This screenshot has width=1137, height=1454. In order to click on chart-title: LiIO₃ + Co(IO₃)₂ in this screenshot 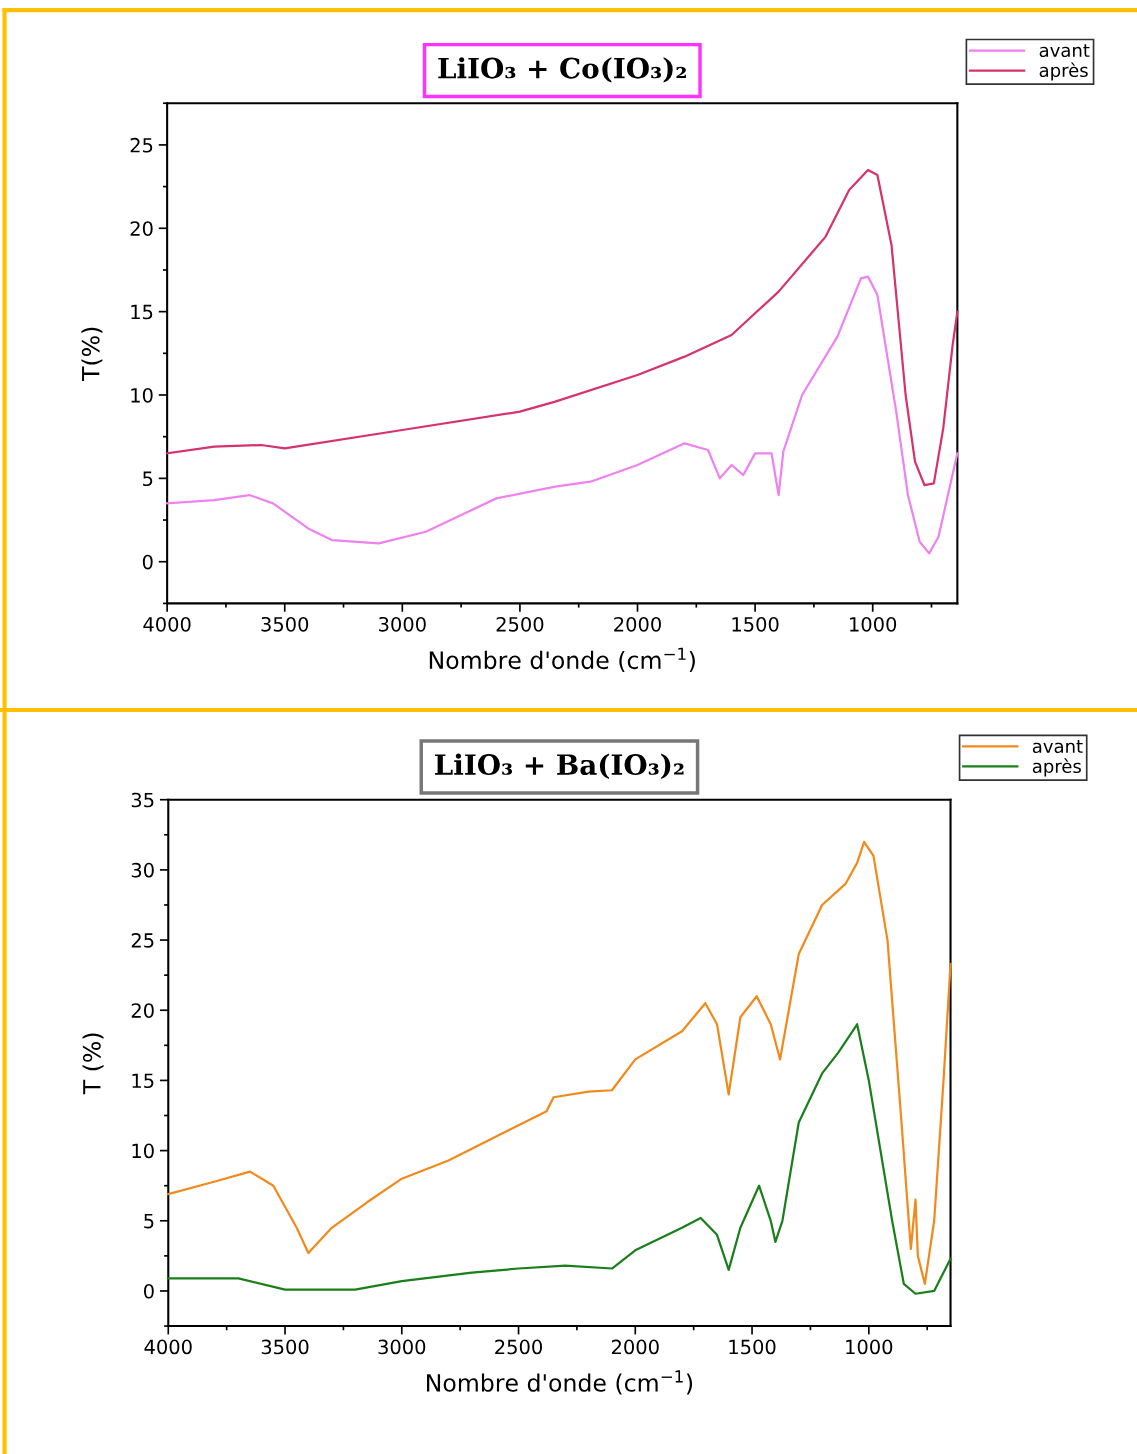, I will do `click(562, 70)`.